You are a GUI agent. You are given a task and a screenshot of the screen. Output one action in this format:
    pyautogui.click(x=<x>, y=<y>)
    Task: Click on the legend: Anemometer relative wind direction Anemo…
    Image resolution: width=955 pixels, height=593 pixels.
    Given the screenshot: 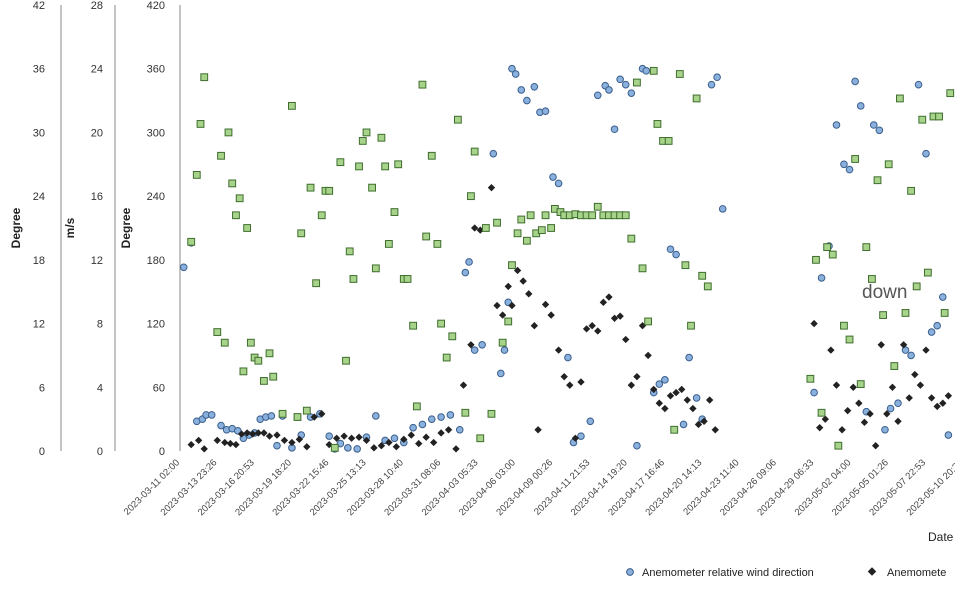 What is the action you would take?
    pyautogui.click(x=786, y=573)
    